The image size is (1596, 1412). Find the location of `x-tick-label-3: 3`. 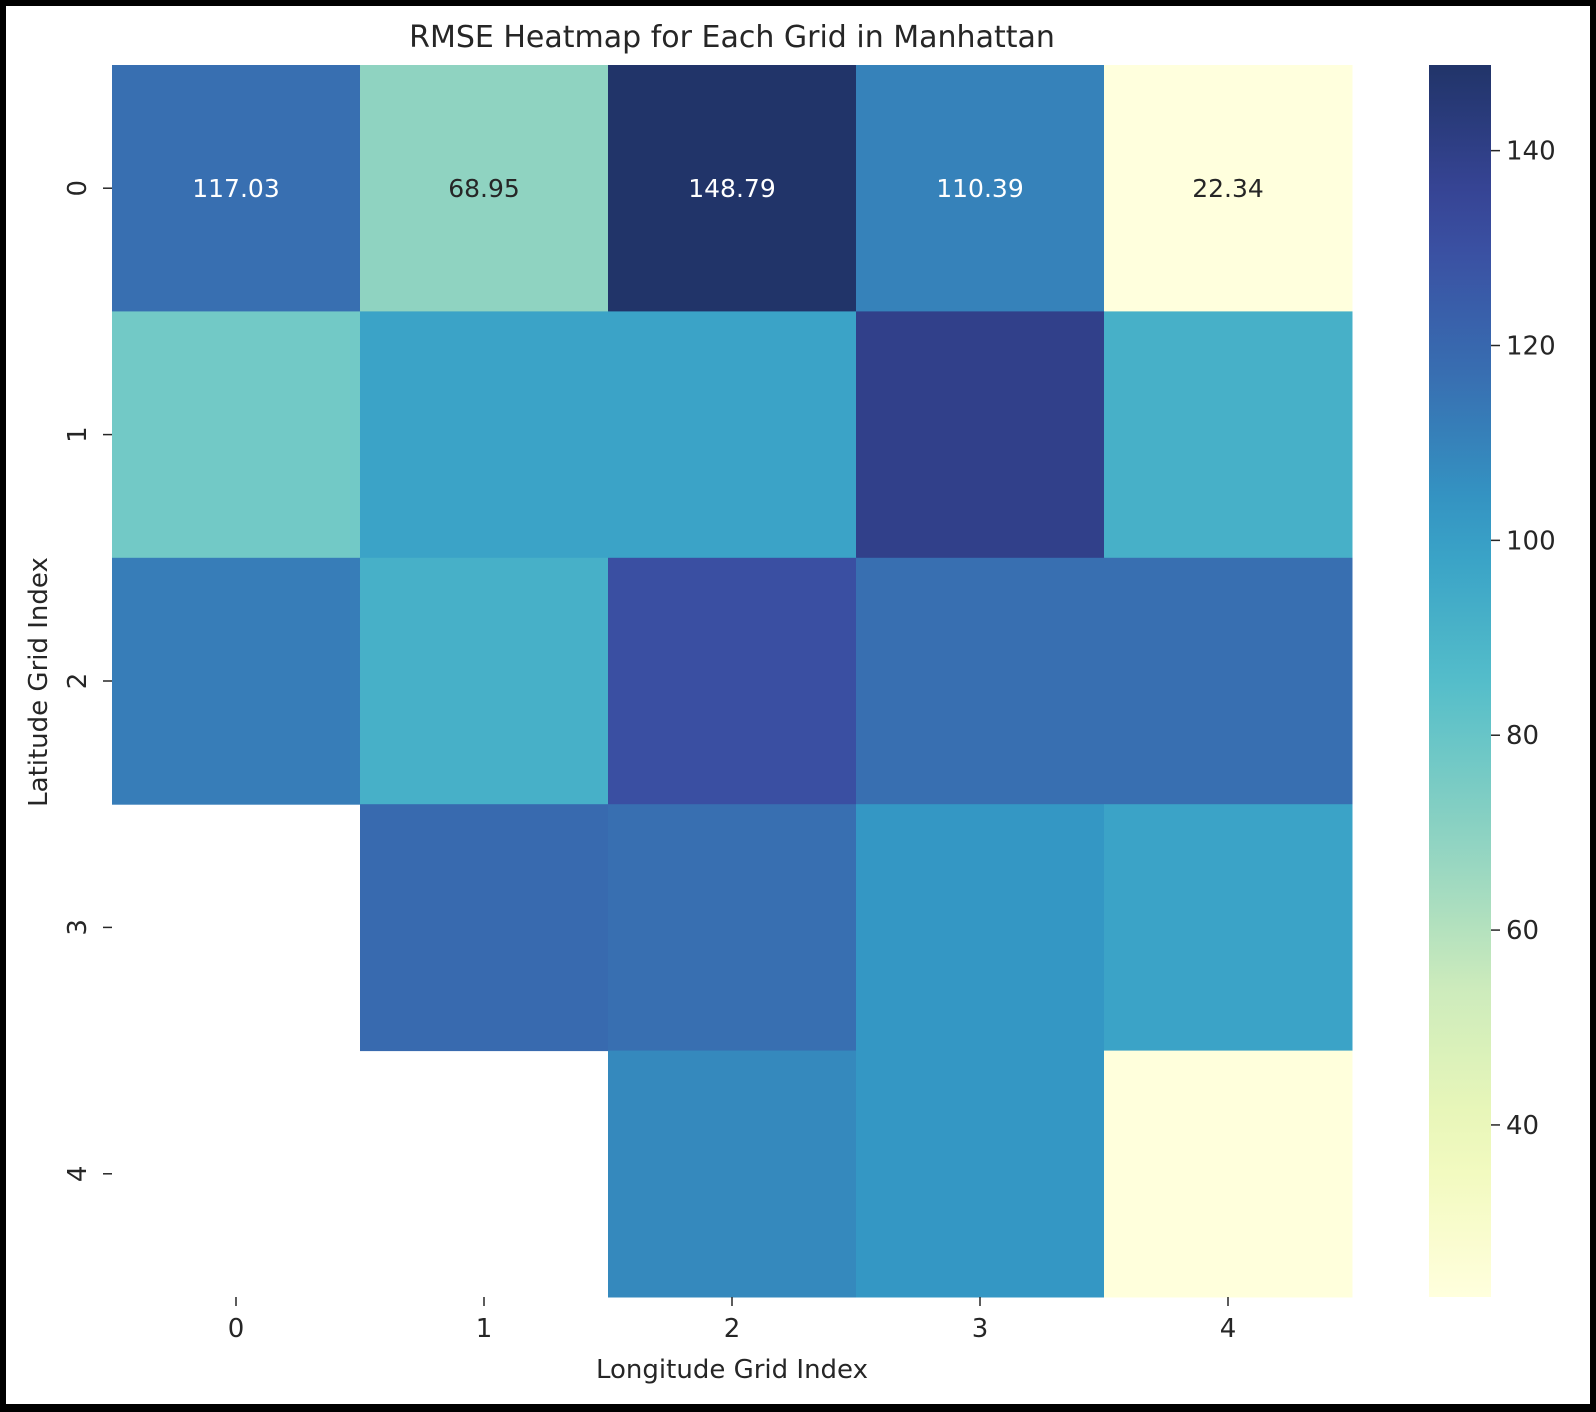

x-tick-label-3: 3 is located at coordinates (980, 1329).